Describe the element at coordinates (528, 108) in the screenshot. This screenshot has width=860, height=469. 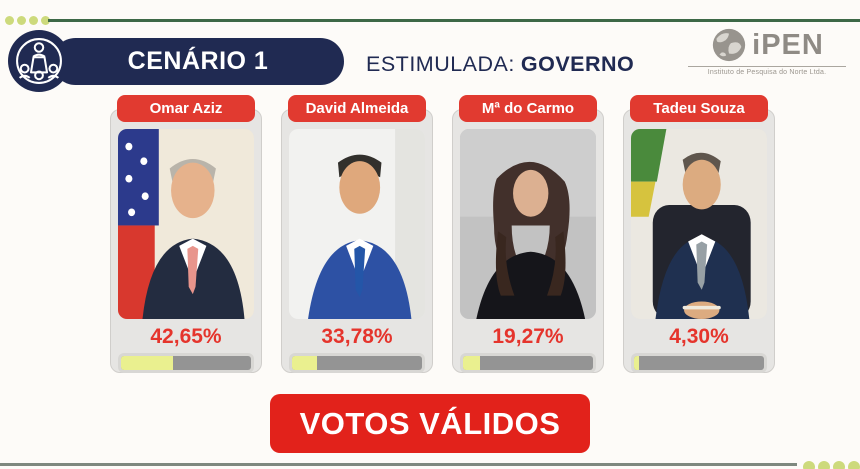
I see `candidate-name-badge: Mª do Carmo` at that location.